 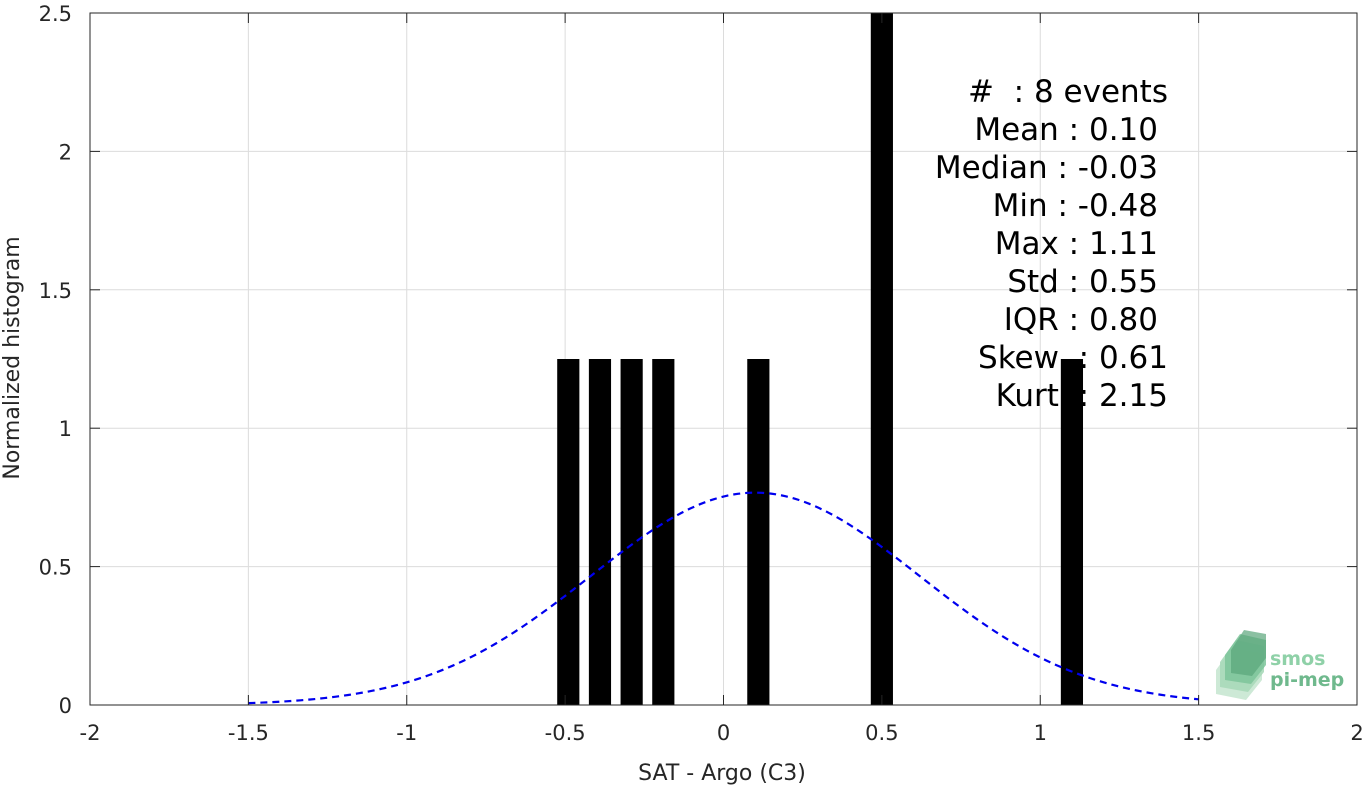 I want to click on y-tick-label: 0.5, so click(x=55, y=568).